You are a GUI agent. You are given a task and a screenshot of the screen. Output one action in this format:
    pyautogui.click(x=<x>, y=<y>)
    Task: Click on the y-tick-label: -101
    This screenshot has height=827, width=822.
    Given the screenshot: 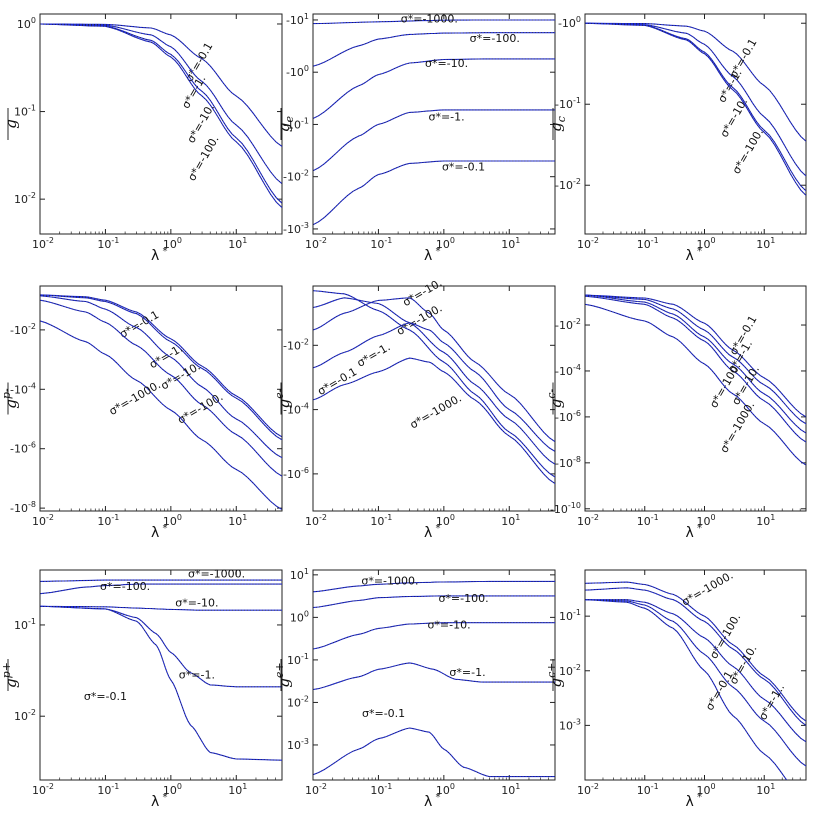 What is the action you would take?
    pyautogui.click(x=297, y=19)
    